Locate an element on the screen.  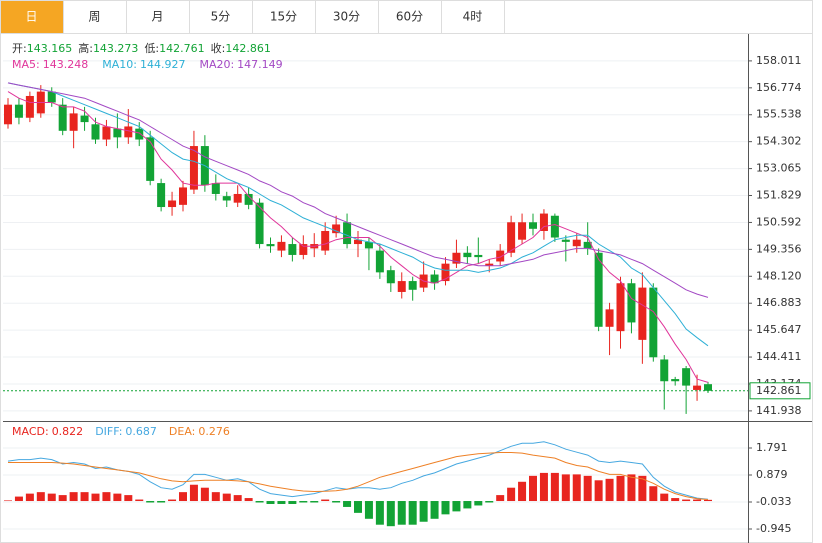
tab: 15分 is located at coordinates (284, 17).